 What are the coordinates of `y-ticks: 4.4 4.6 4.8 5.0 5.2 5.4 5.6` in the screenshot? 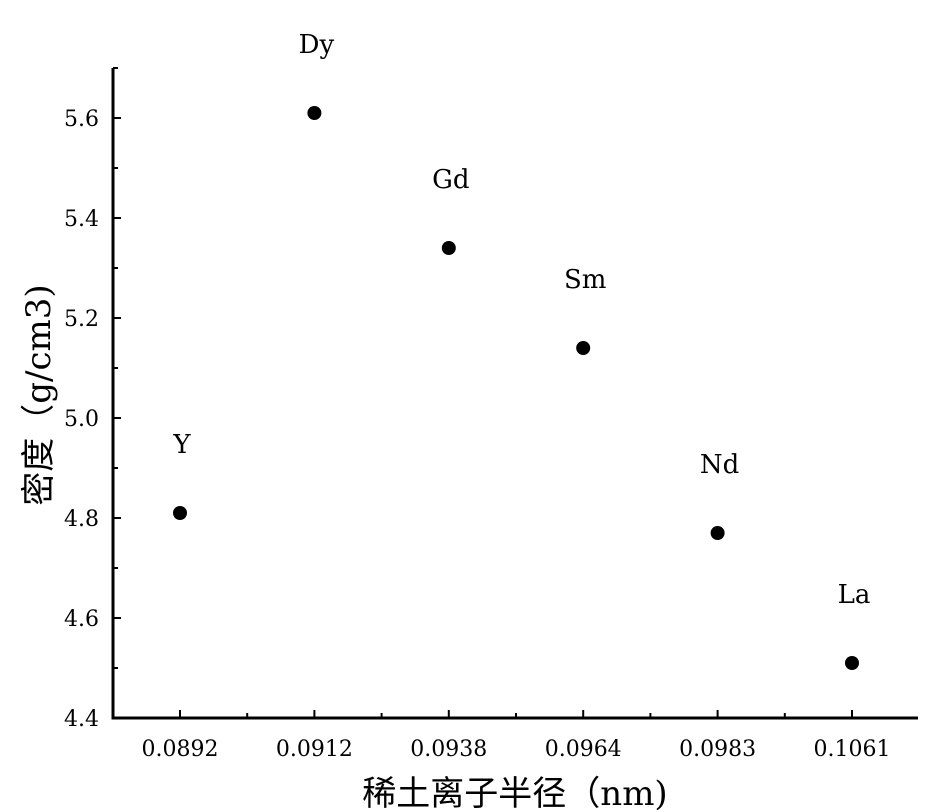 It's located at (92, 399).